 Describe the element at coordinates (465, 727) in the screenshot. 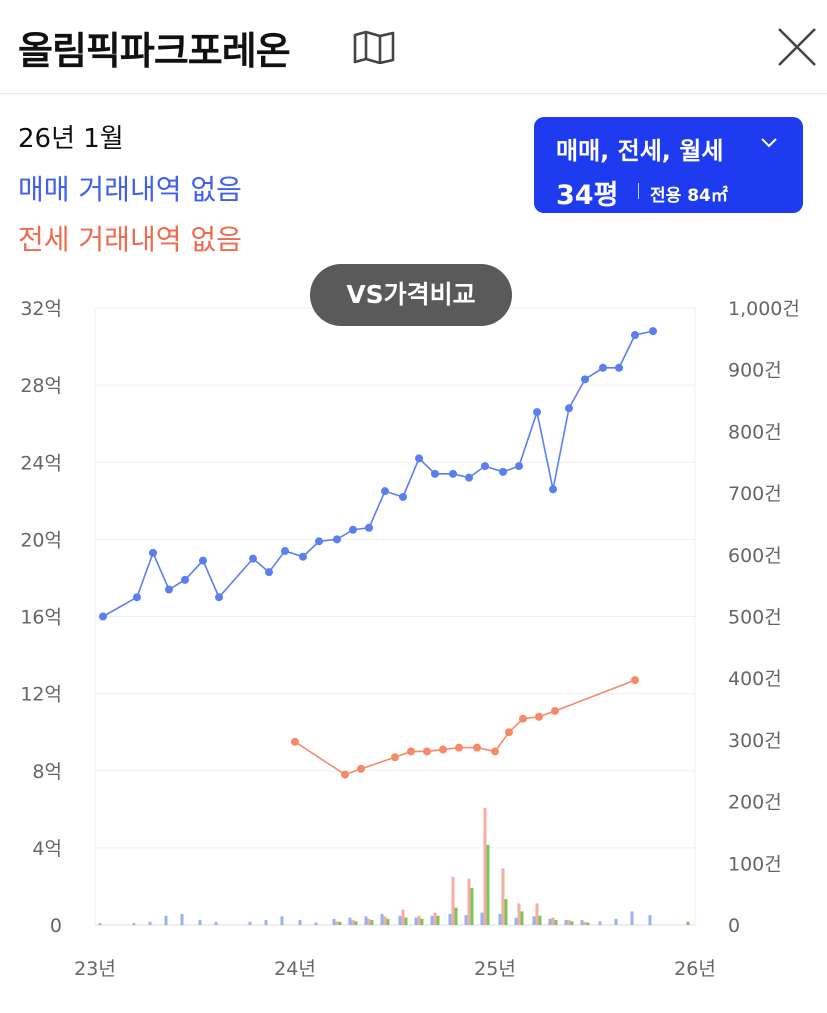

I see `jeonse-price-line` at that location.